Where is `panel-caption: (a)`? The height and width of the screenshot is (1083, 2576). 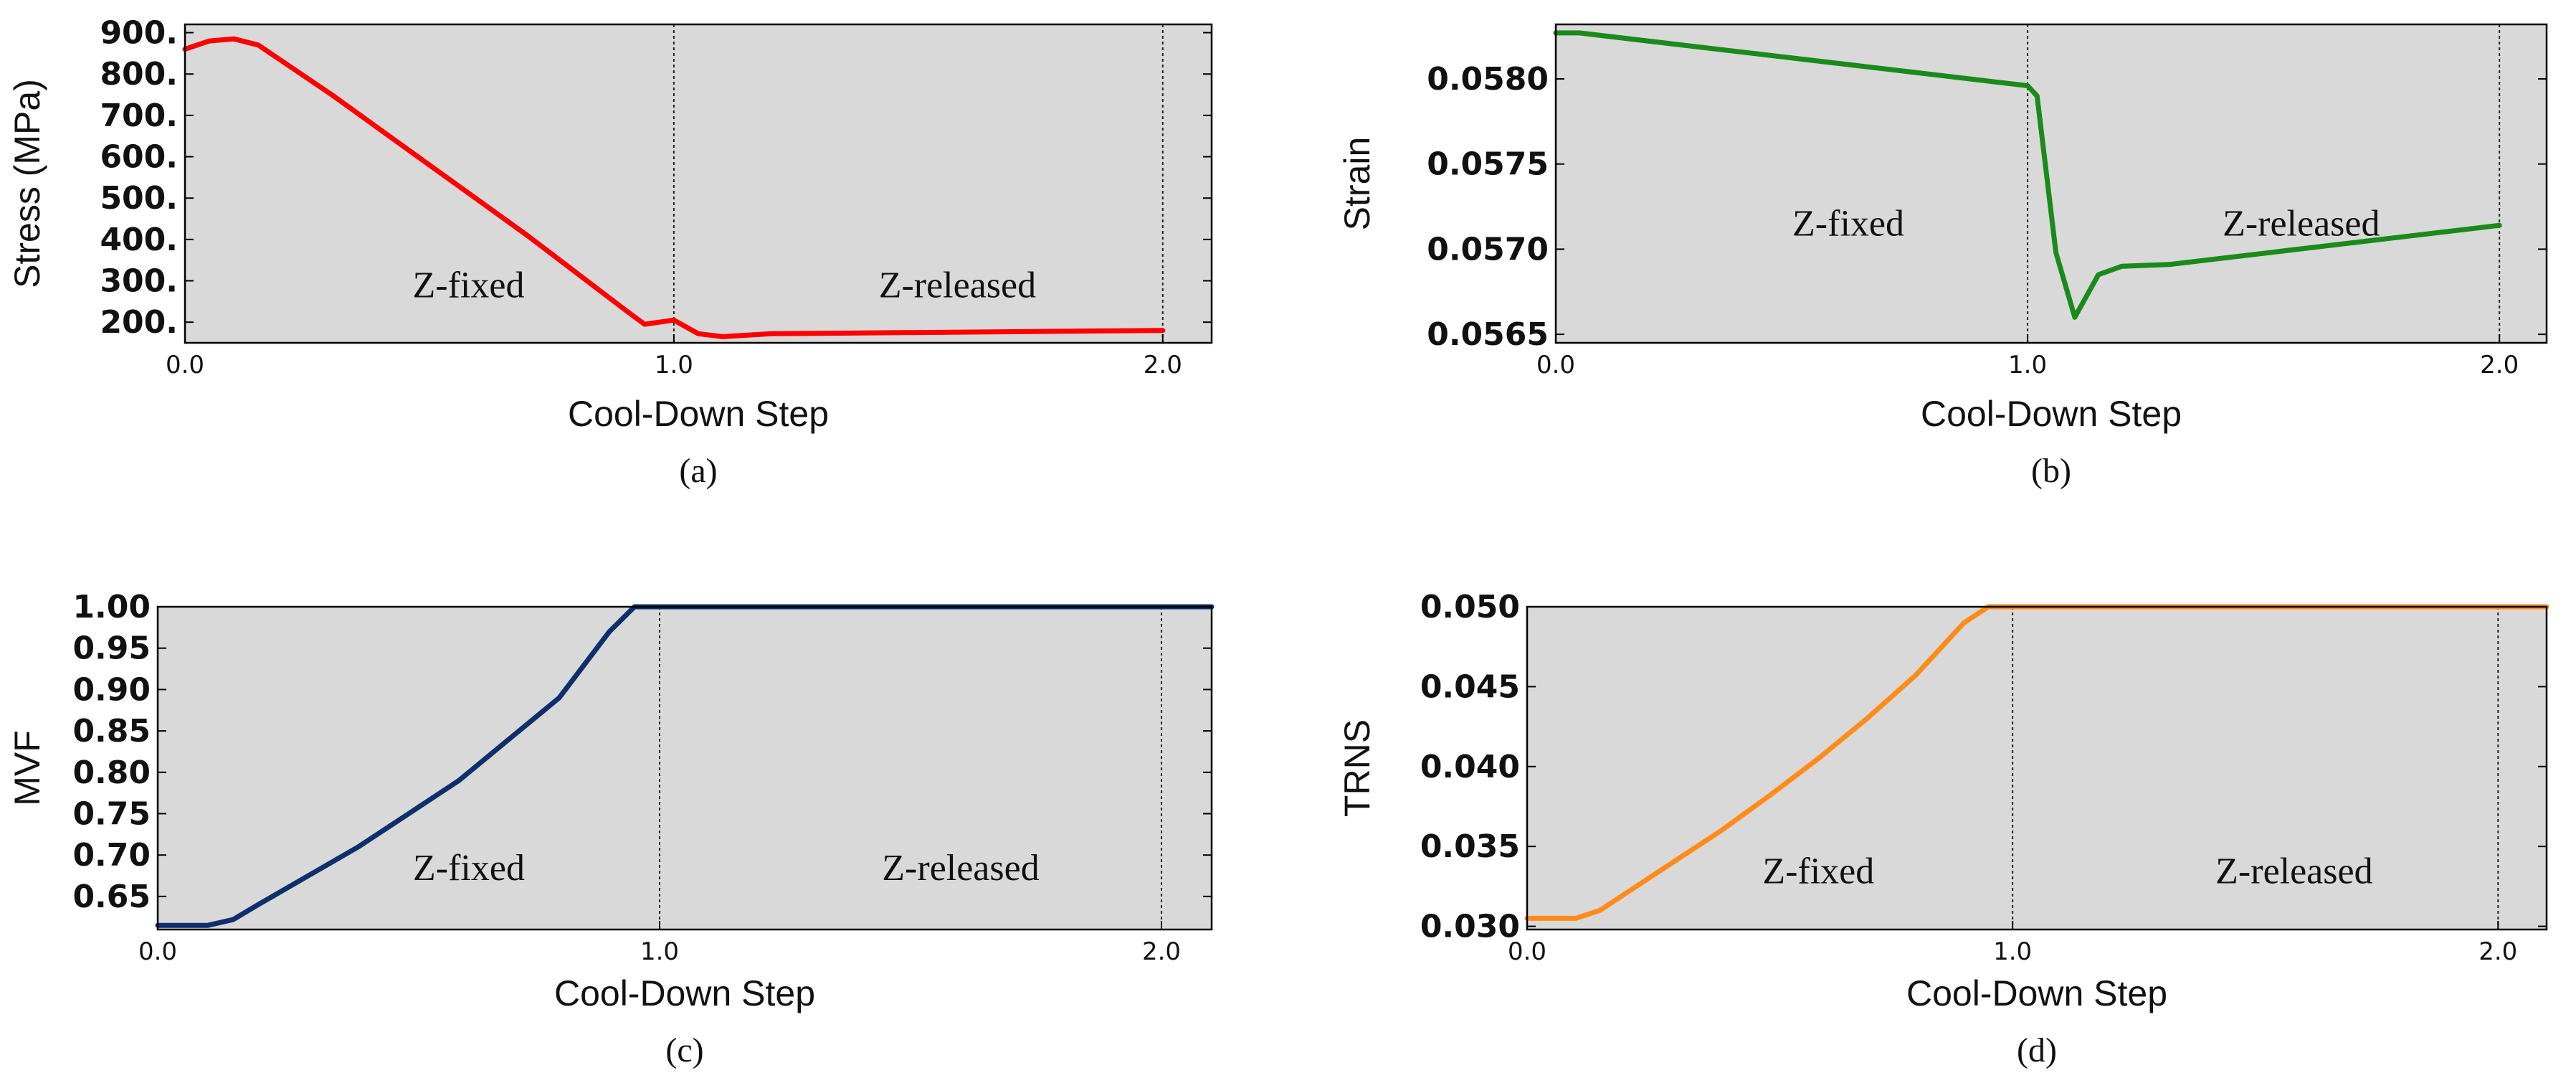
panel-caption: (a) is located at coordinates (698, 471).